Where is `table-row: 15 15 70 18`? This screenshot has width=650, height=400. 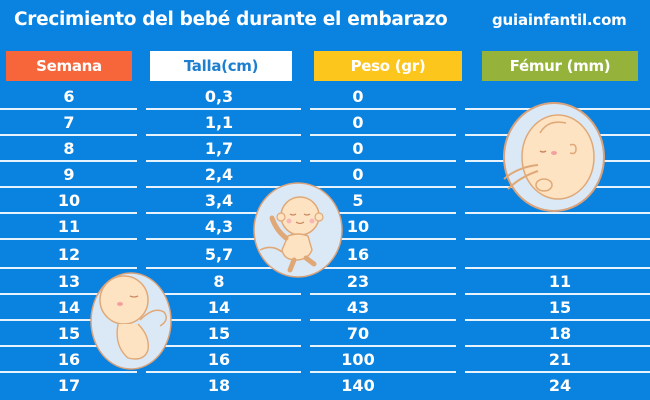 table-row: 15 15 70 18 is located at coordinates (325, 334).